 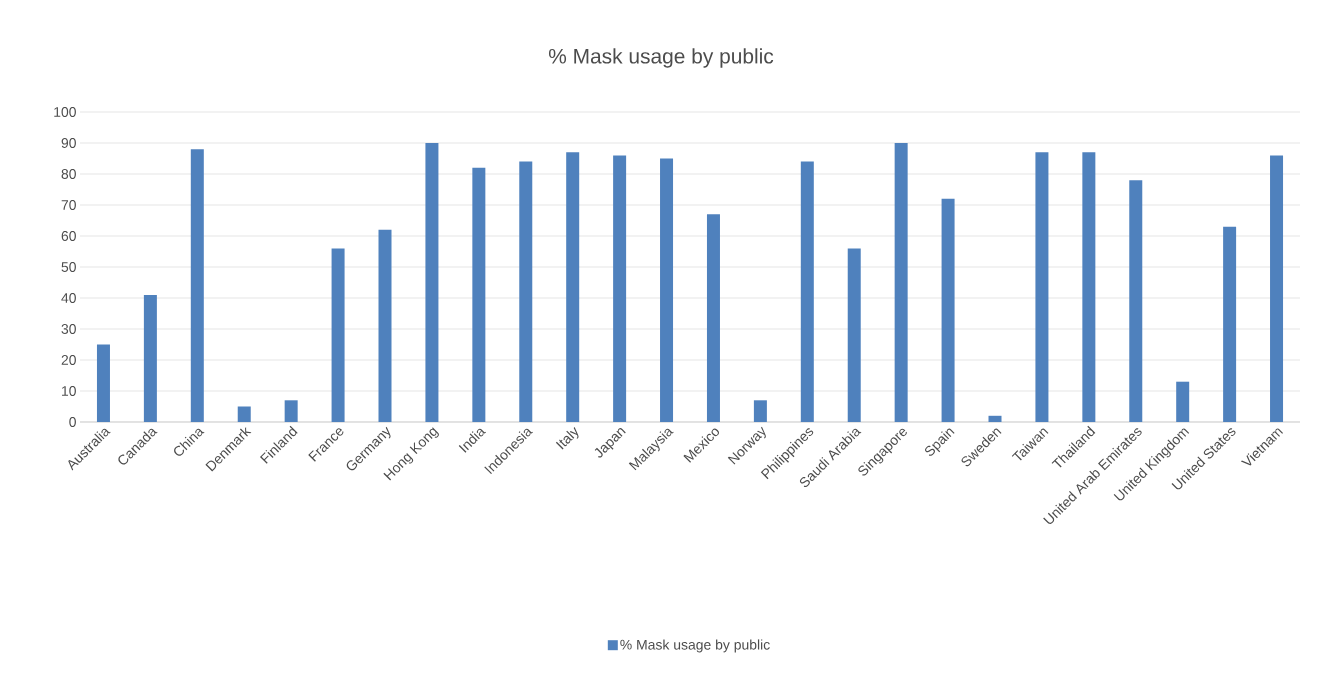 What do you see at coordinates (68, 205) in the screenshot?
I see `y-tick-label: 70` at bounding box center [68, 205].